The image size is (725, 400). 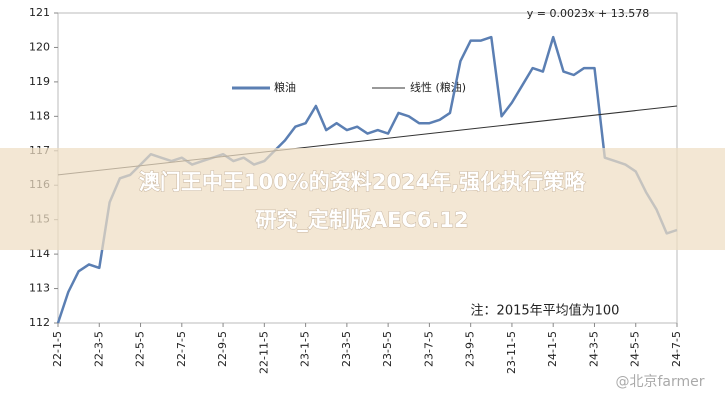 I want to click on equation: y = 0.0023x + 13.578, so click(x=588, y=13).